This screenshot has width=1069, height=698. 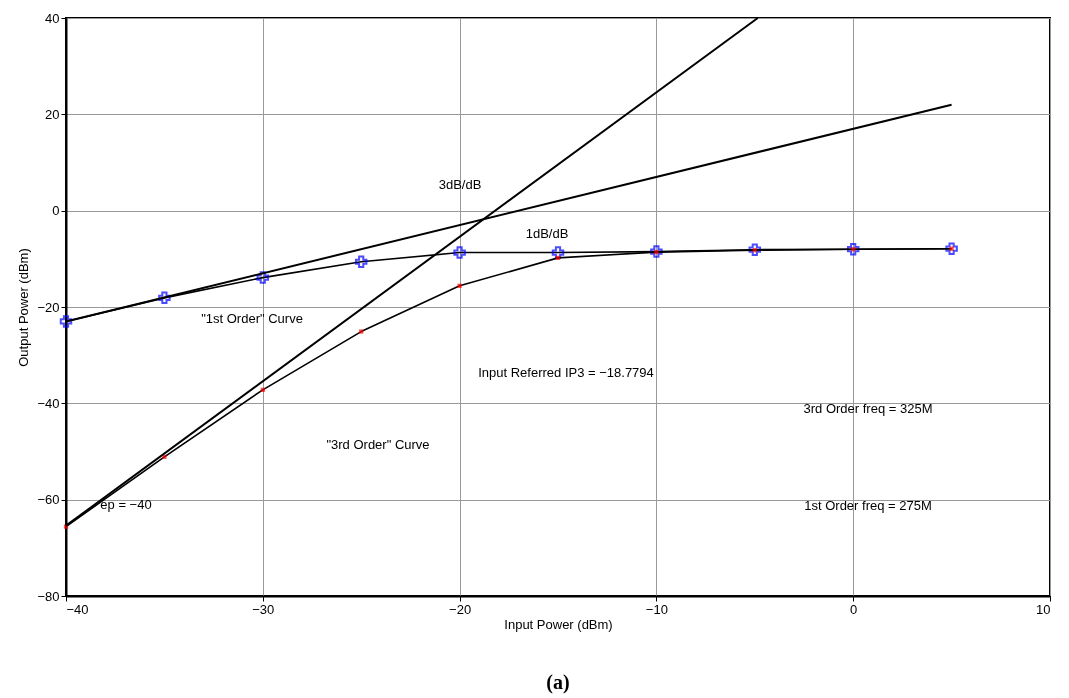 What do you see at coordinates (126, 504) in the screenshot?
I see `annotation: ep = −40` at bounding box center [126, 504].